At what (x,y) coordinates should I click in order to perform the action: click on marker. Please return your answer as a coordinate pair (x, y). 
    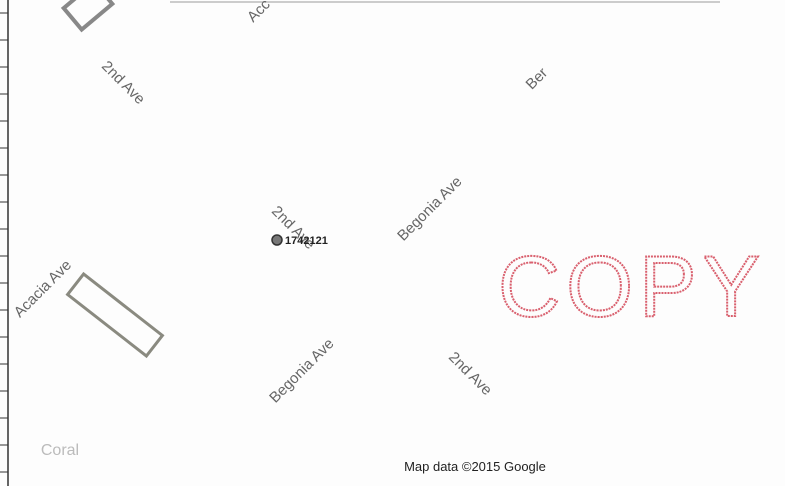
    Looking at the image, I should click on (277, 240).